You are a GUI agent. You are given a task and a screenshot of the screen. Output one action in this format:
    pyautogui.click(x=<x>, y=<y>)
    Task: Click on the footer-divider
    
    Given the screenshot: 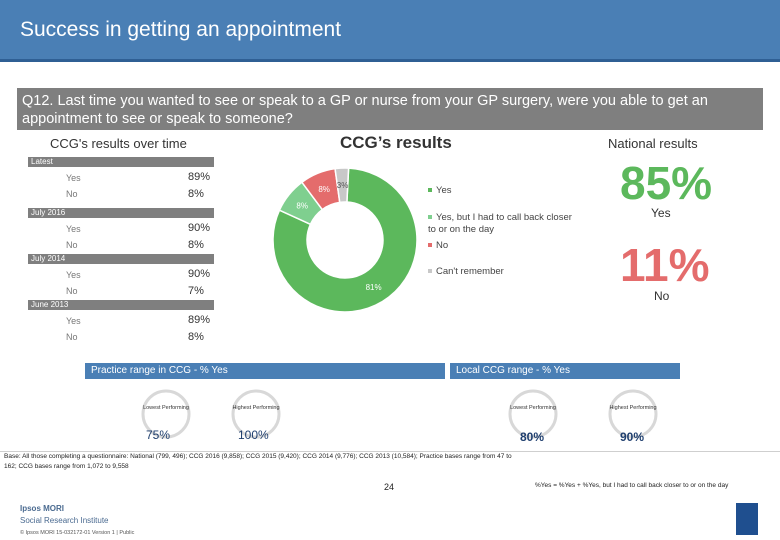 What is the action you would take?
    pyautogui.click(x=390, y=481)
    